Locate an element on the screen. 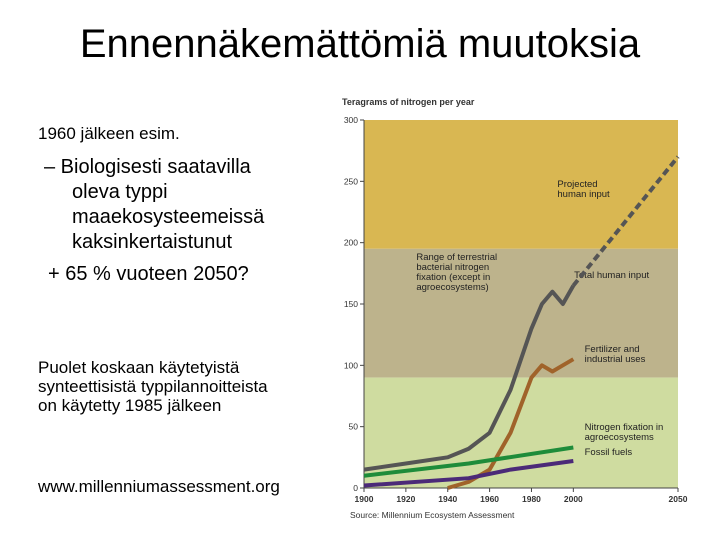  y-tick-label: 250 is located at coordinates (351, 181).